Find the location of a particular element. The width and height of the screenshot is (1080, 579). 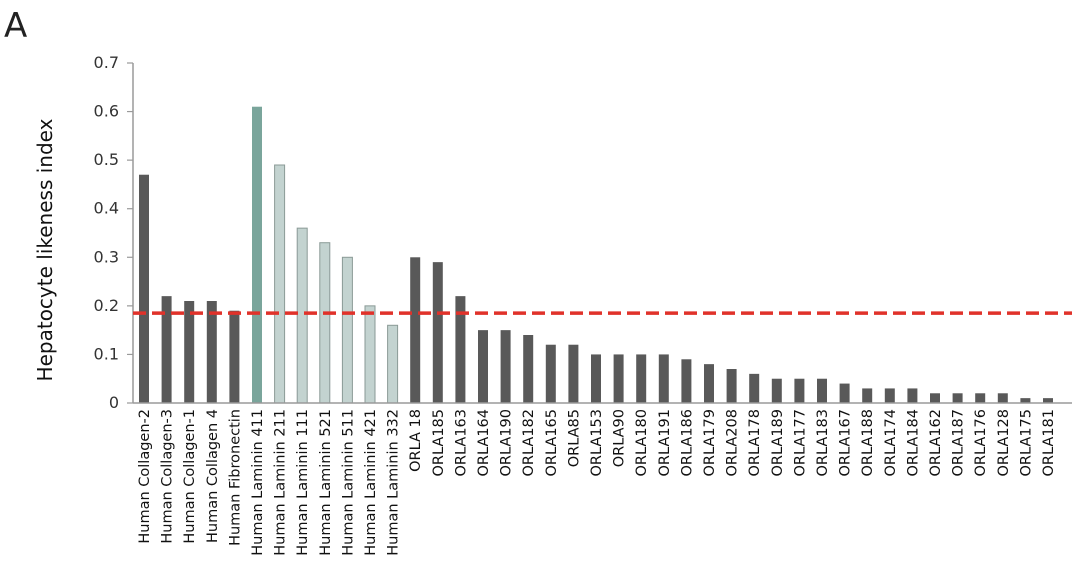

x-tick-label: ORLA128 is located at coordinates (1004, 443).